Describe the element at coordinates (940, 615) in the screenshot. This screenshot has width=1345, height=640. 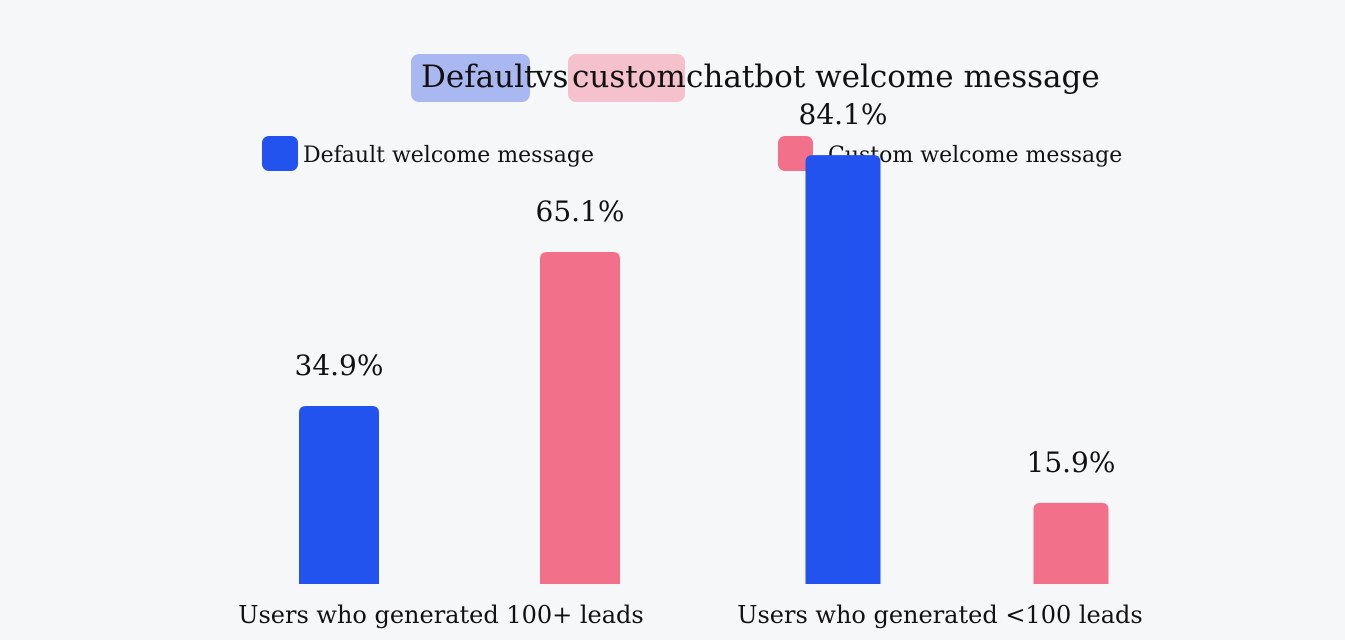
I see `category-label-2: Users who generated <100 leads` at that location.